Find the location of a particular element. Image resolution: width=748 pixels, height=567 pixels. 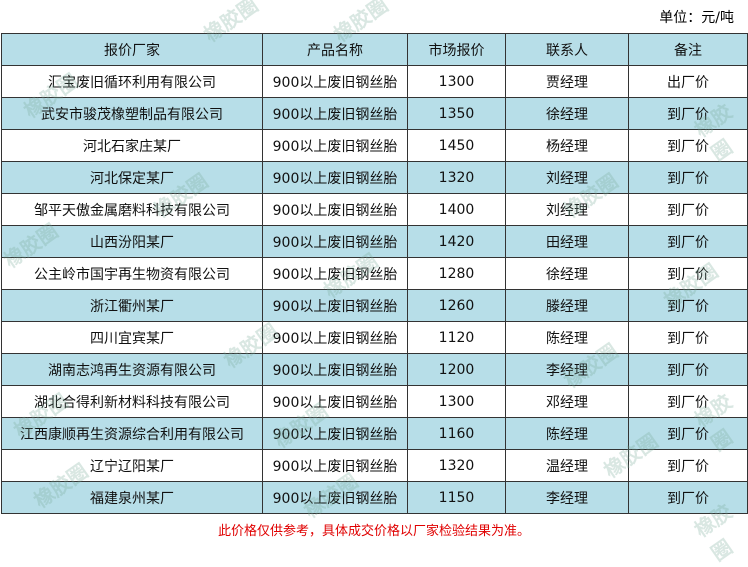

table-cell: 汇宝废旧循环利用有限公司 is located at coordinates (132, 81).